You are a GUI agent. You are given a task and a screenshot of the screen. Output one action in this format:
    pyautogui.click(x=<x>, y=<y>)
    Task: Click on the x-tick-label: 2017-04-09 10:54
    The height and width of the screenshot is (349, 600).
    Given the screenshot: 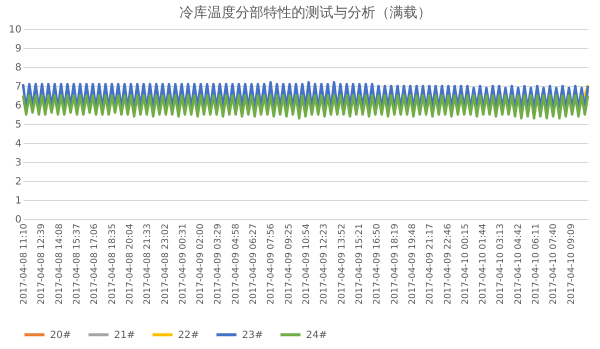 What is the action you would take?
    pyautogui.click(x=307, y=264)
    